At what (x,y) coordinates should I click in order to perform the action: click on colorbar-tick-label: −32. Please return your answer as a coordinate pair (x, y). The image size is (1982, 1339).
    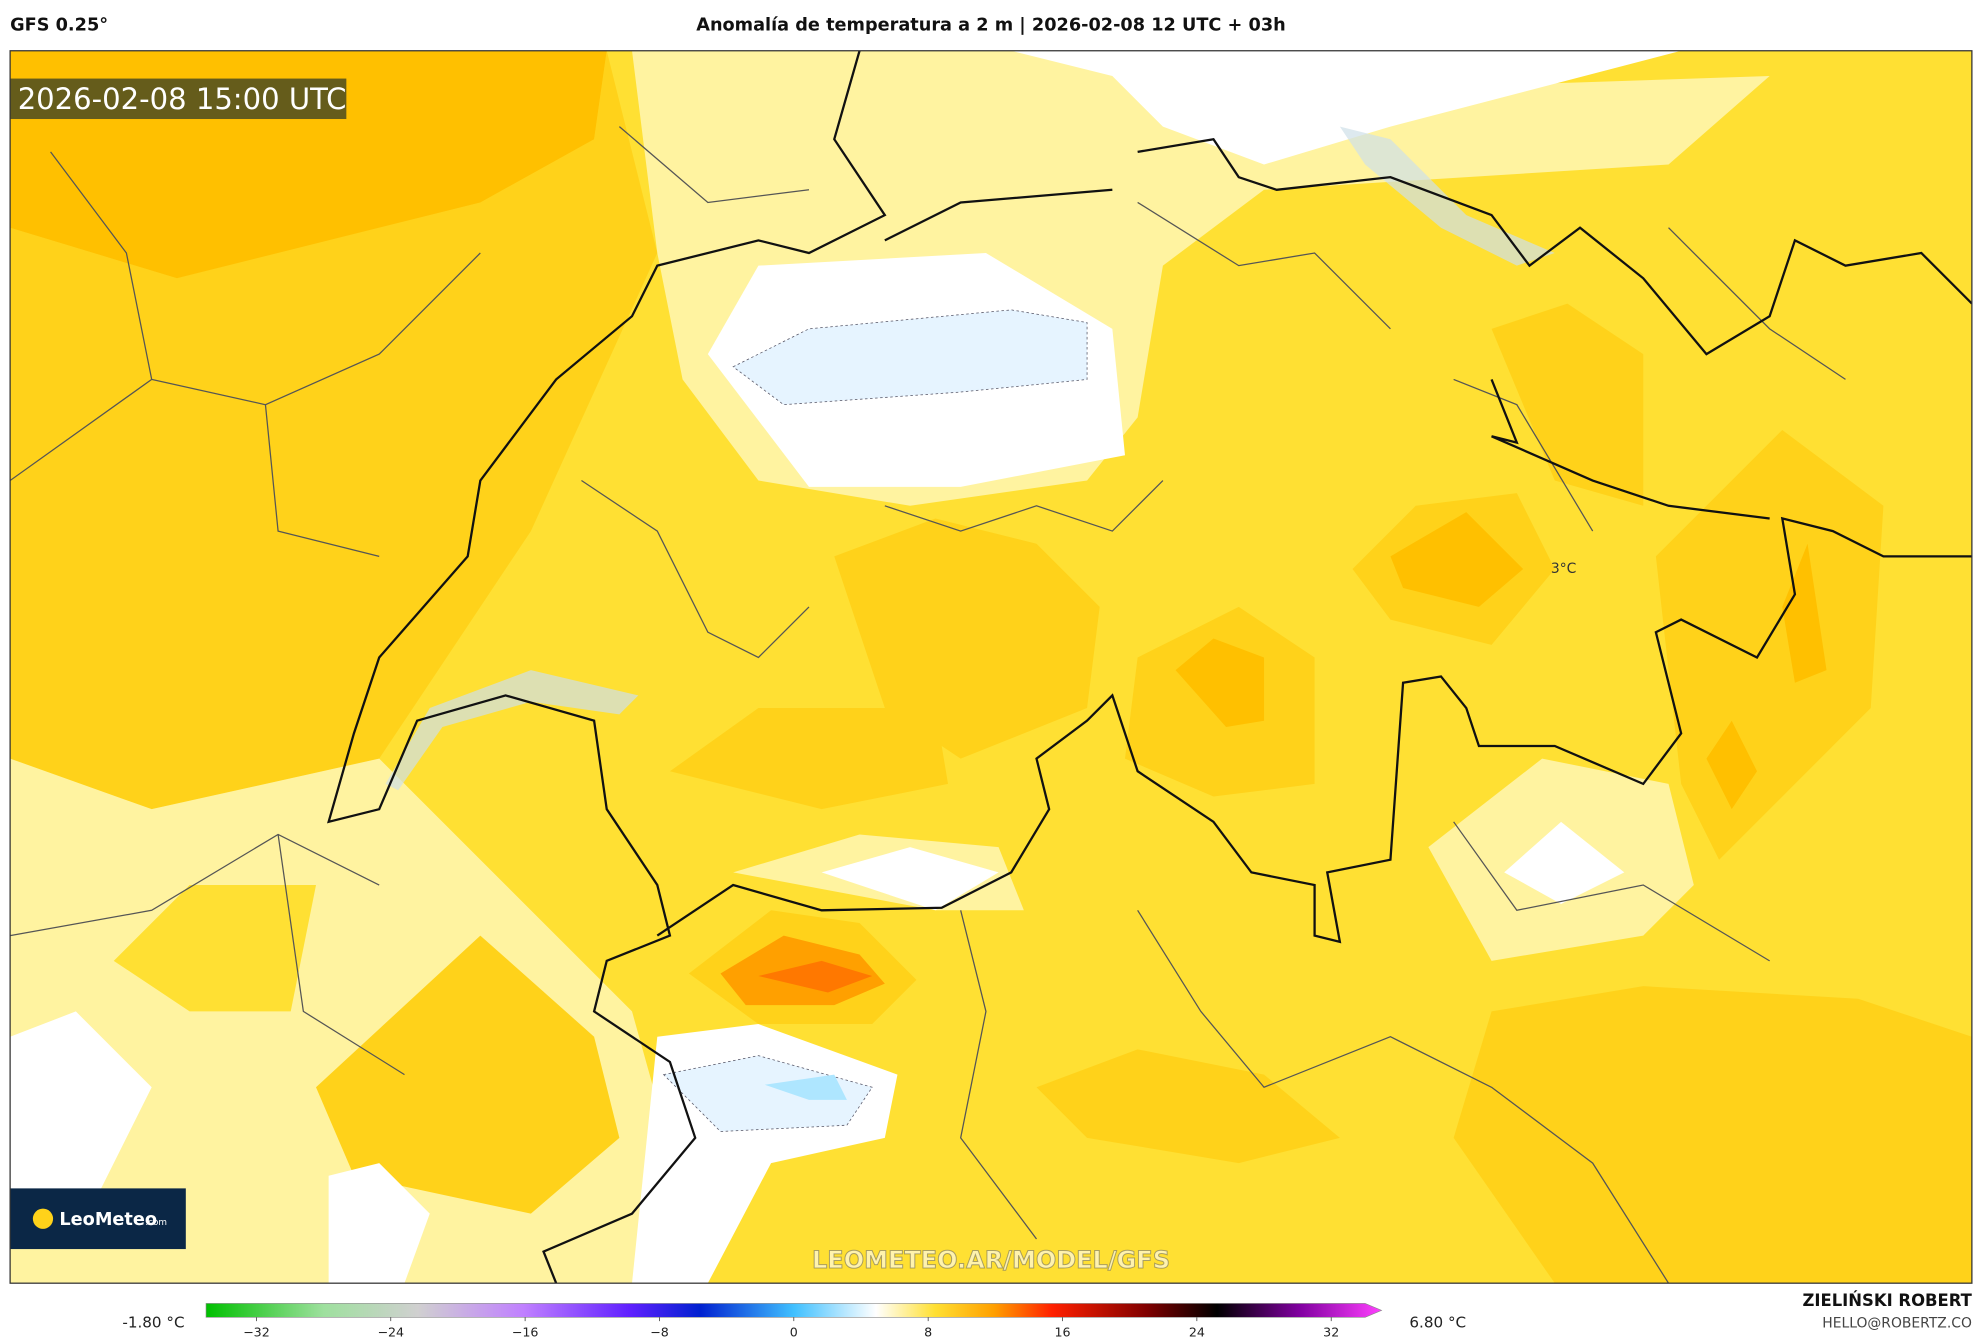
    Looking at the image, I should click on (256, 1331).